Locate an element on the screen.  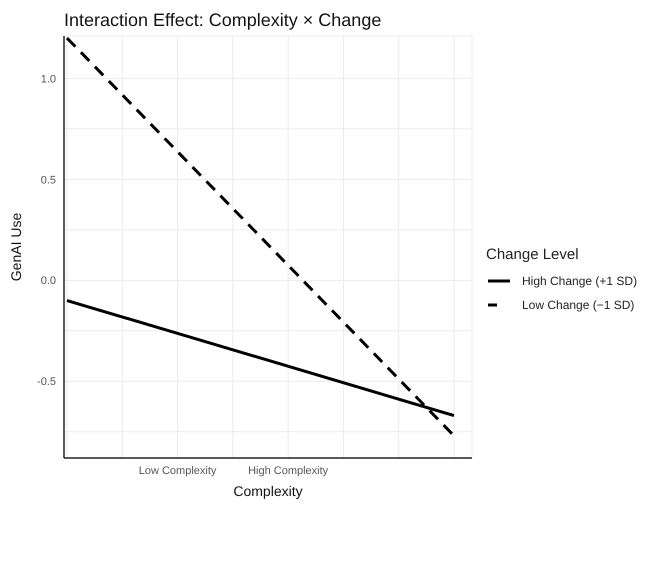
legend-label: High Change (+1 SD) is located at coordinates (580, 281).